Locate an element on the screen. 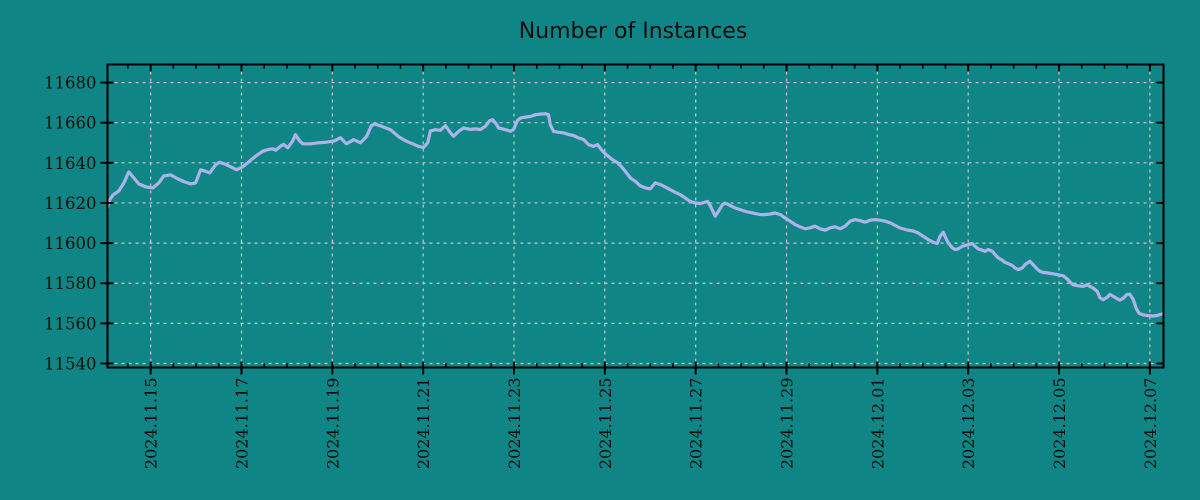 This screenshot has height=500, width=1200. y-tick-label-11620: 11620 is located at coordinates (70, 203).